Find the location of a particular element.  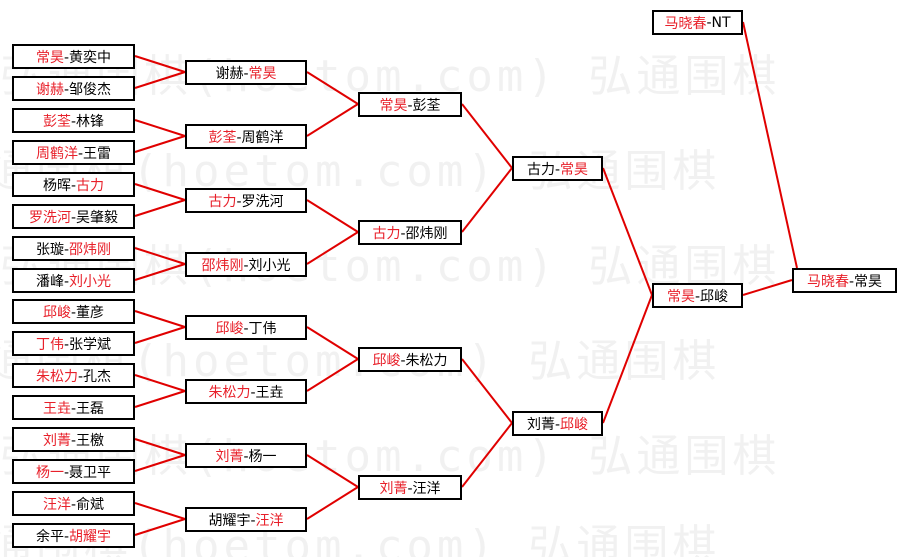

match-box-round-1: 朱松力 -孔杰 is located at coordinates (73, 375).